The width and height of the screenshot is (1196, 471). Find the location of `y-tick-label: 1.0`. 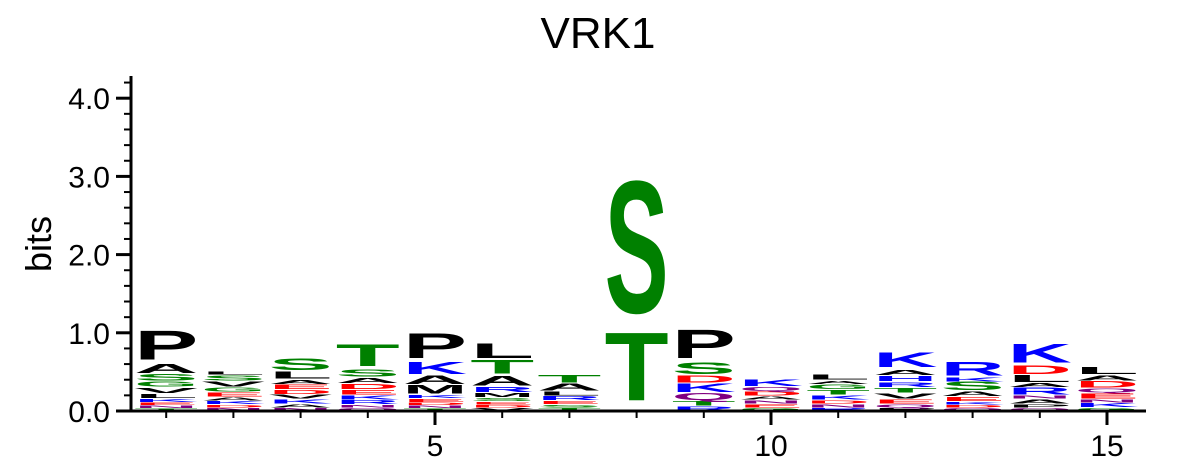

y-tick-label: 1.0 is located at coordinates (89, 334).